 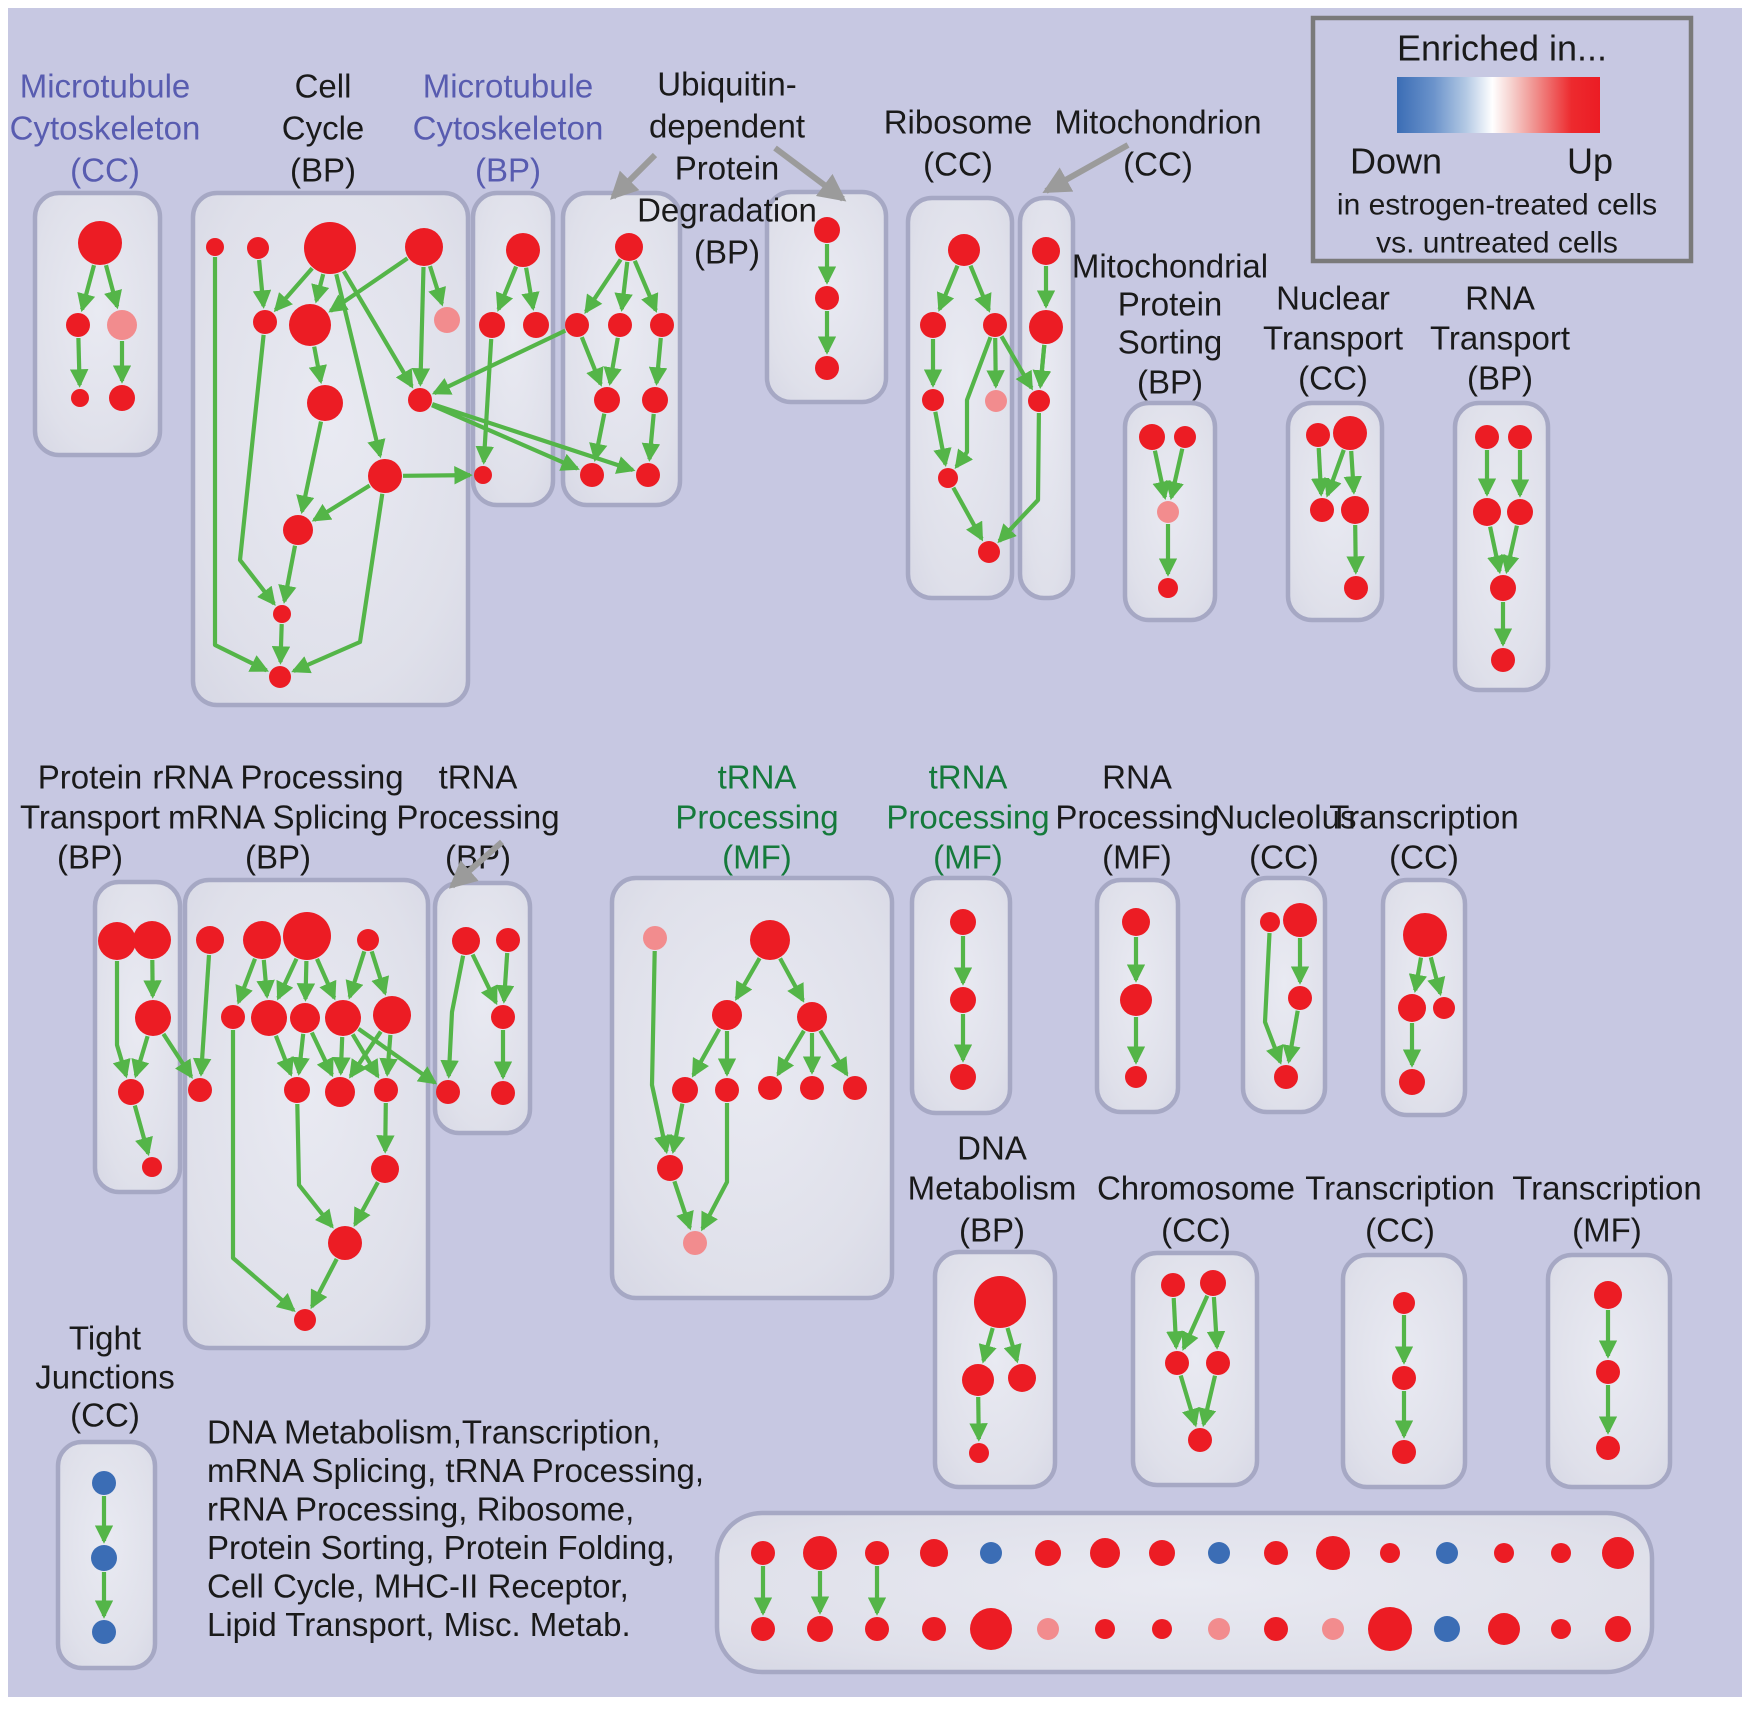 What do you see at coordinates (508, 86) in the screenshot?
I see `cluster-label-microtubule-bp: Microtubule` at bounding box center [508, 86].